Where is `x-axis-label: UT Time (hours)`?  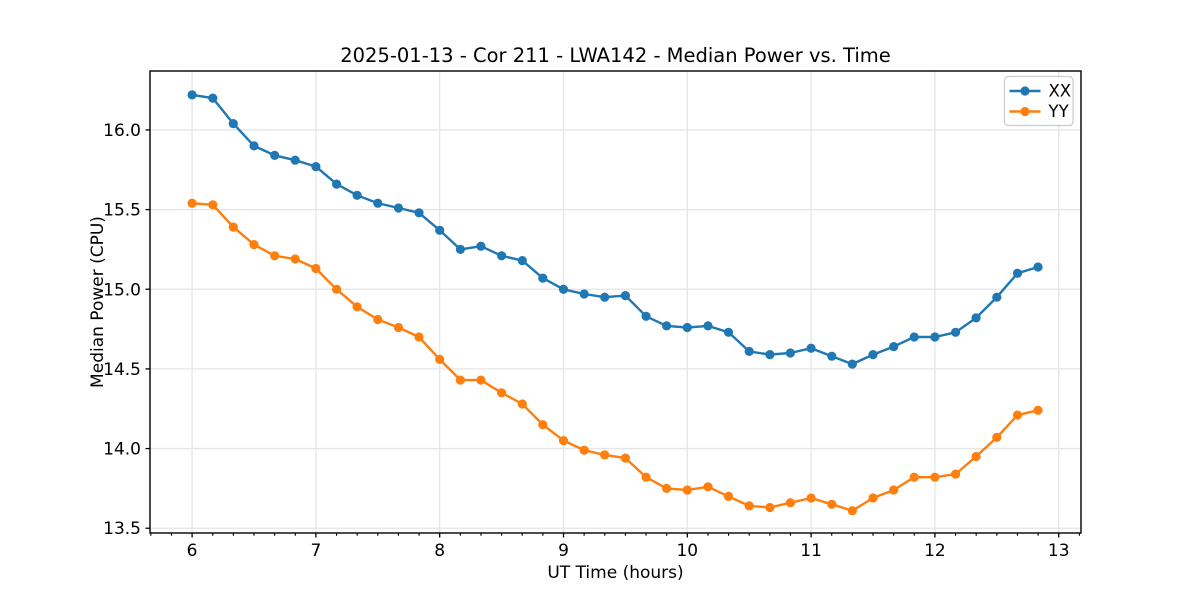
x-axis-label: UT Time (hours) is located at coordinates (615, 573).